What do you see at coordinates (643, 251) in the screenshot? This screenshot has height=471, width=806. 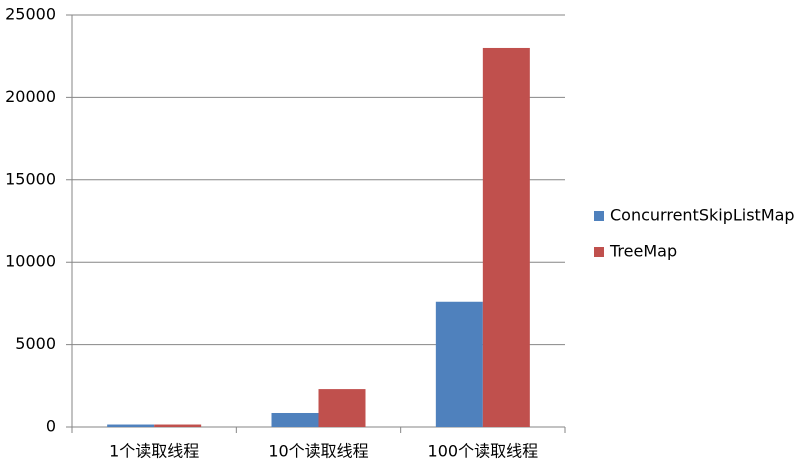 I see `legend-label: TreeMap` at bounding box center [643, 251].